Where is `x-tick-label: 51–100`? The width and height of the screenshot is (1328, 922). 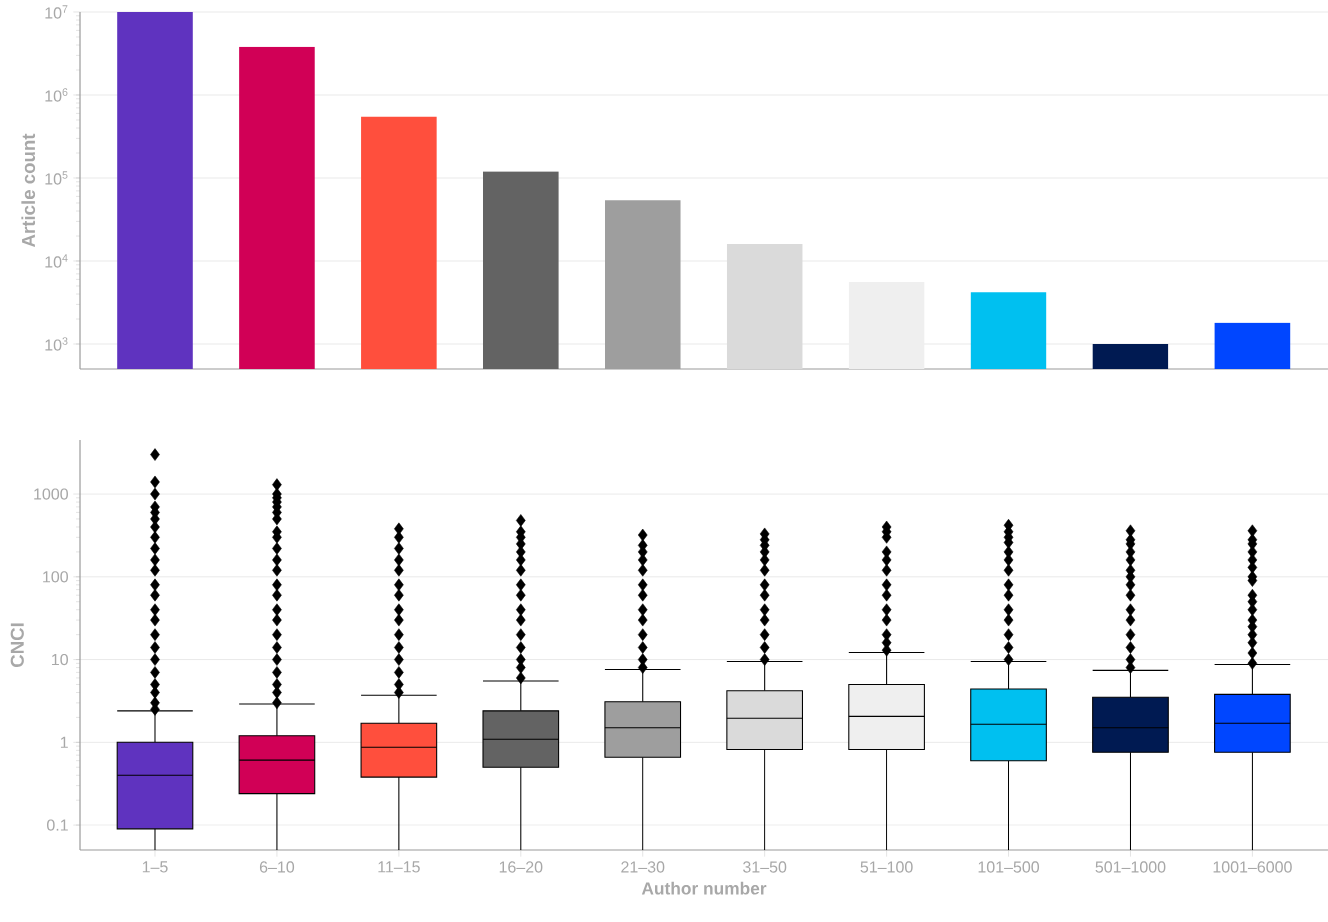
x-tick-label: 51–100 is located at coordinates (886, 867).